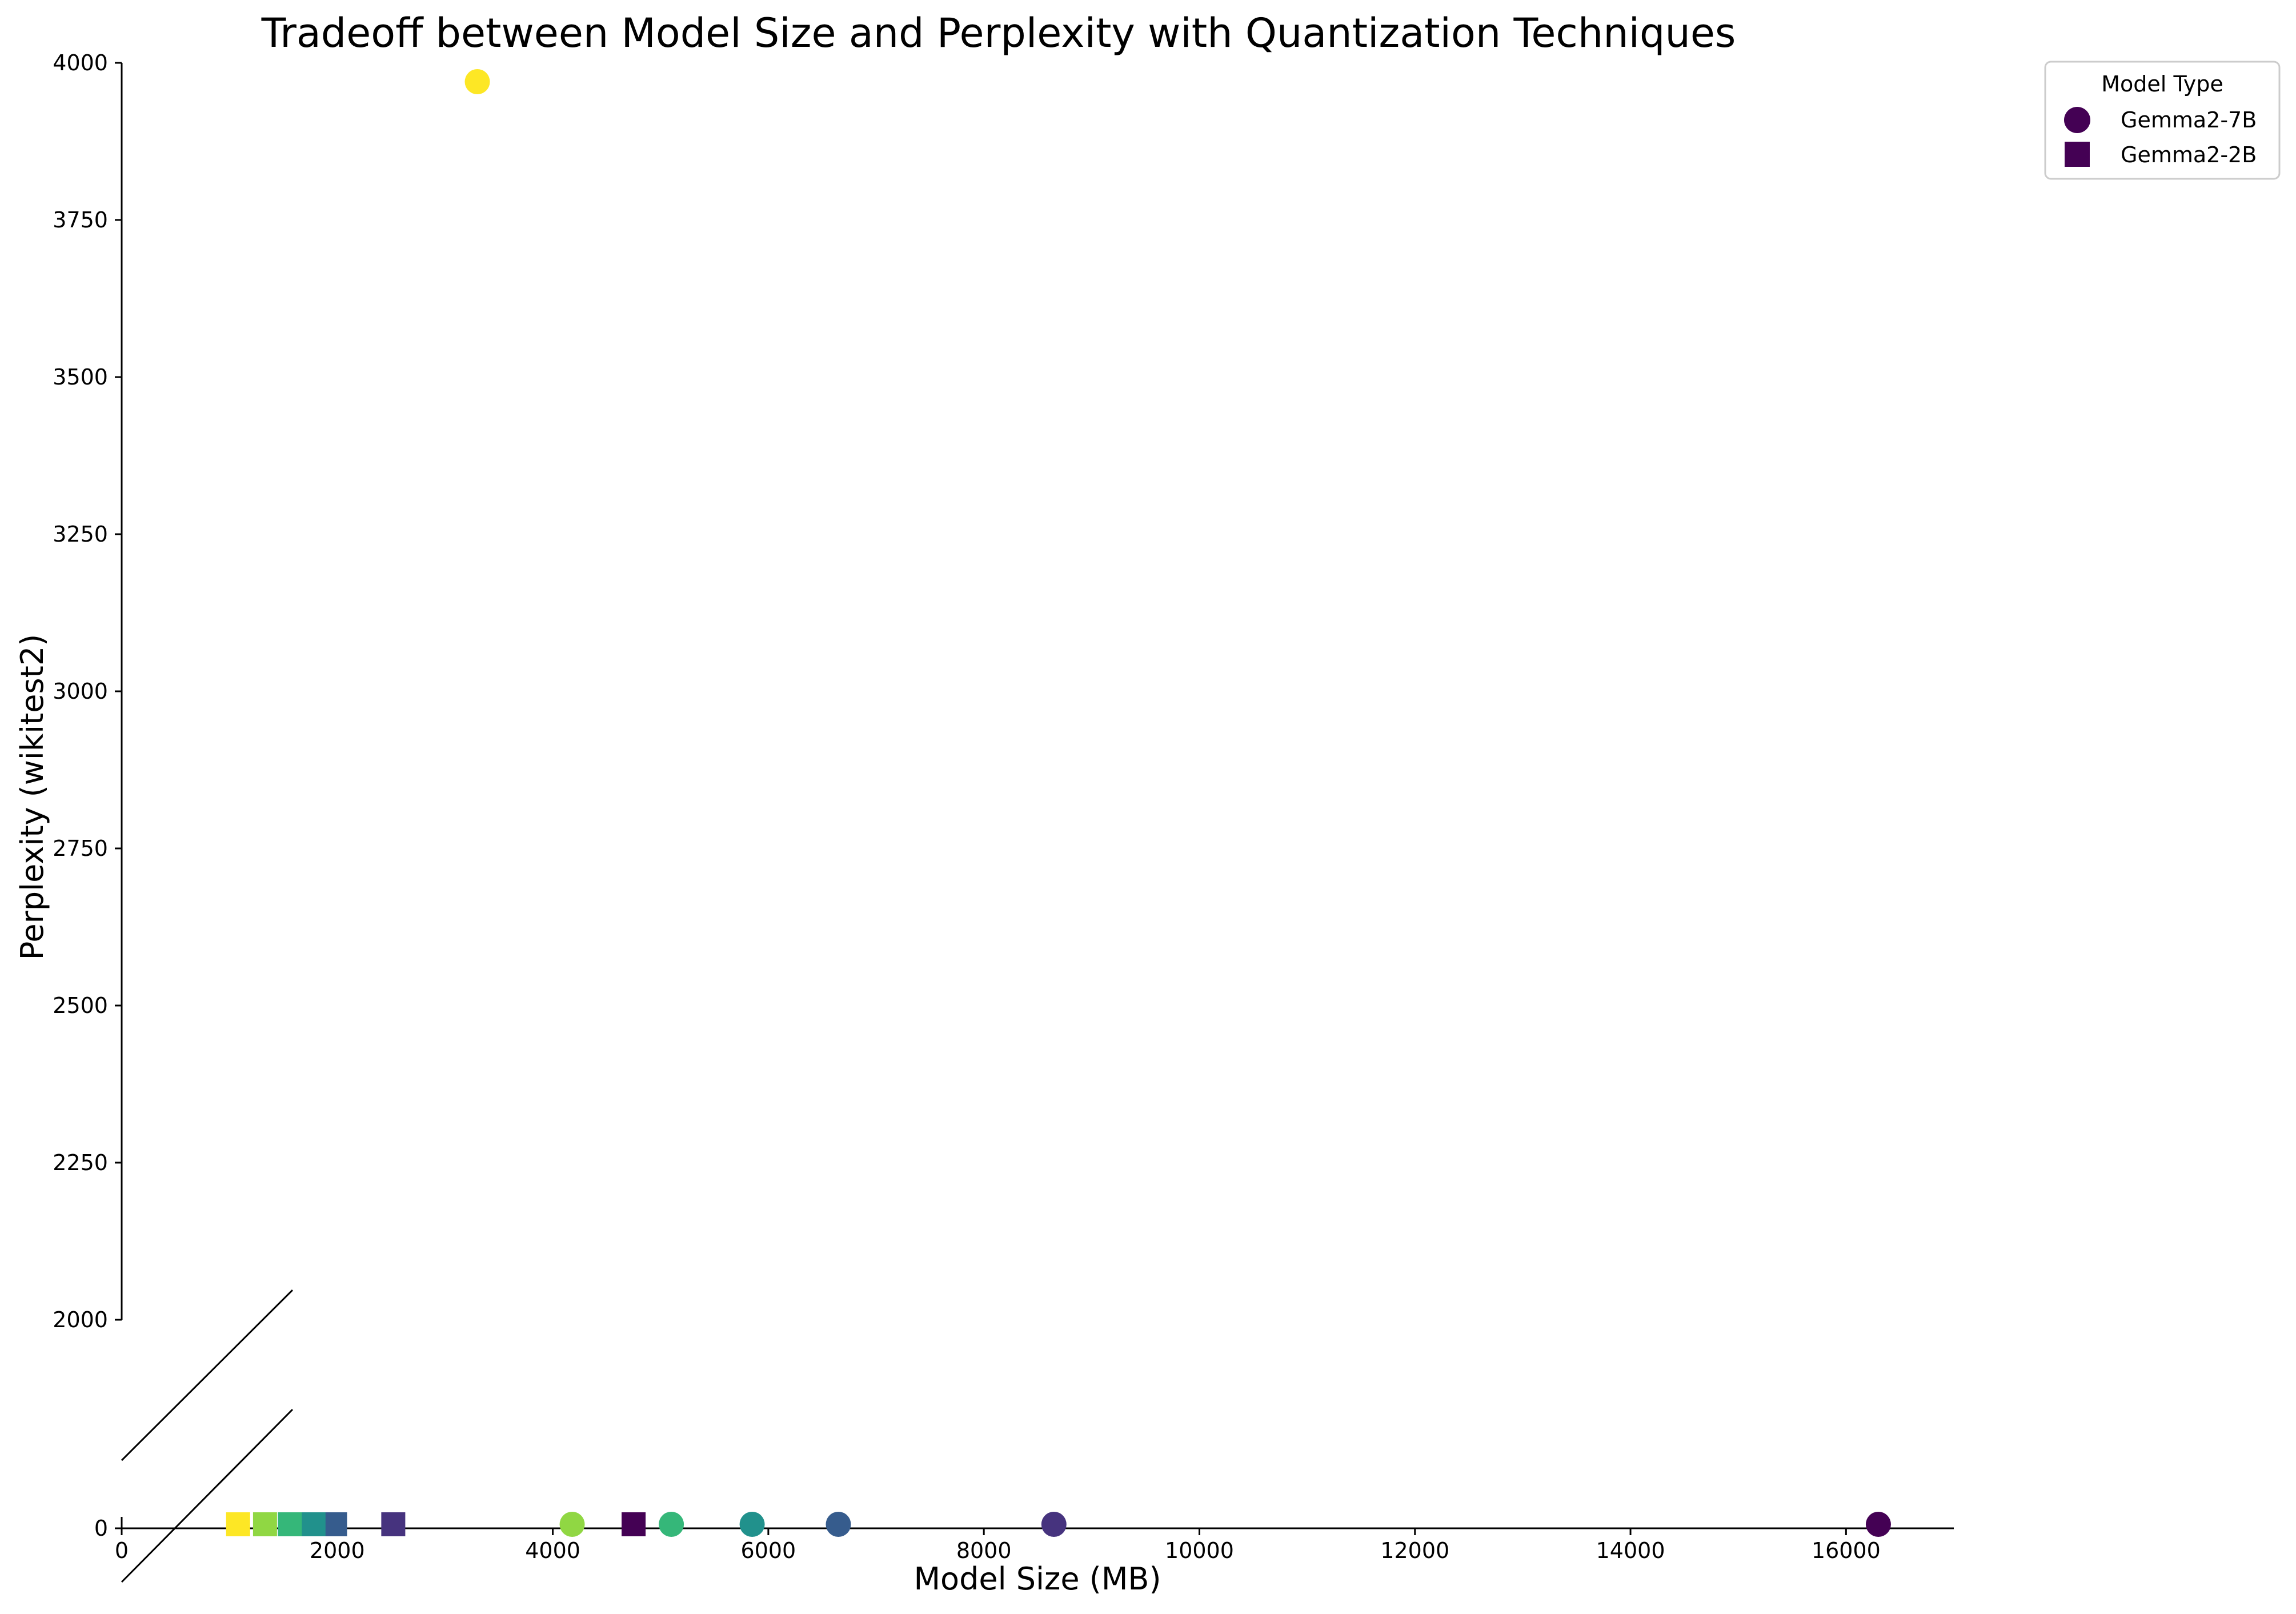 The width and height of the screenshot is (2296, 1614). What do you see at coordinates (80, 1319) in the screenshot?
I see `y-tick-label: 2000` at bounding box center [80, 1319].